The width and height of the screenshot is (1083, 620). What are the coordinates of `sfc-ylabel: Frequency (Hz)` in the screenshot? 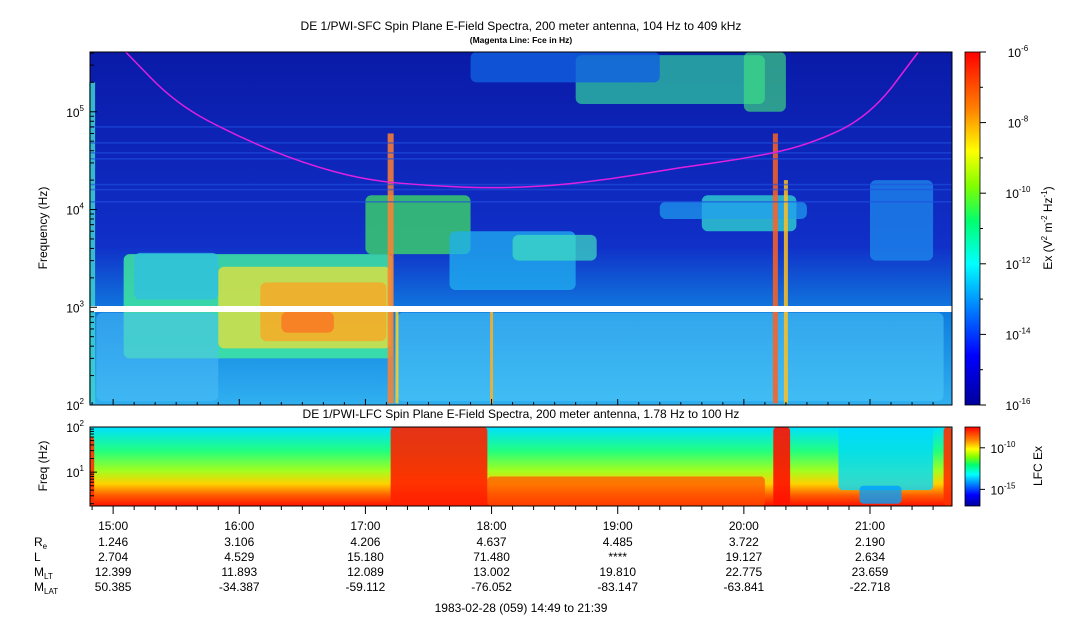 It's located at (43, 228).